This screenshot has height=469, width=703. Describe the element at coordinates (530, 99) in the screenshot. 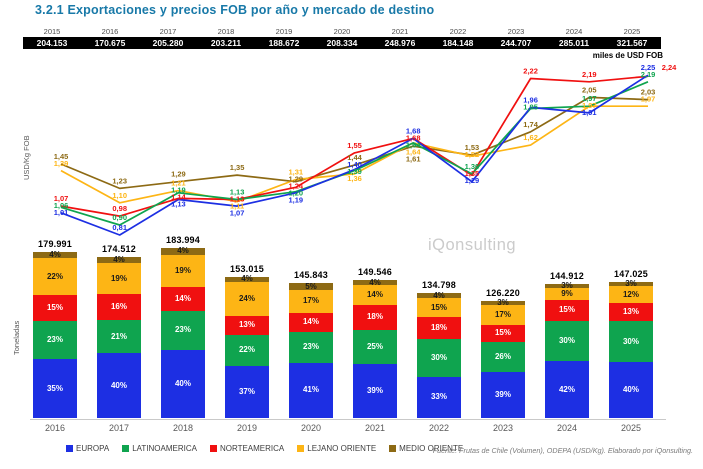

I see `line-value-label: 1,96` at that location.